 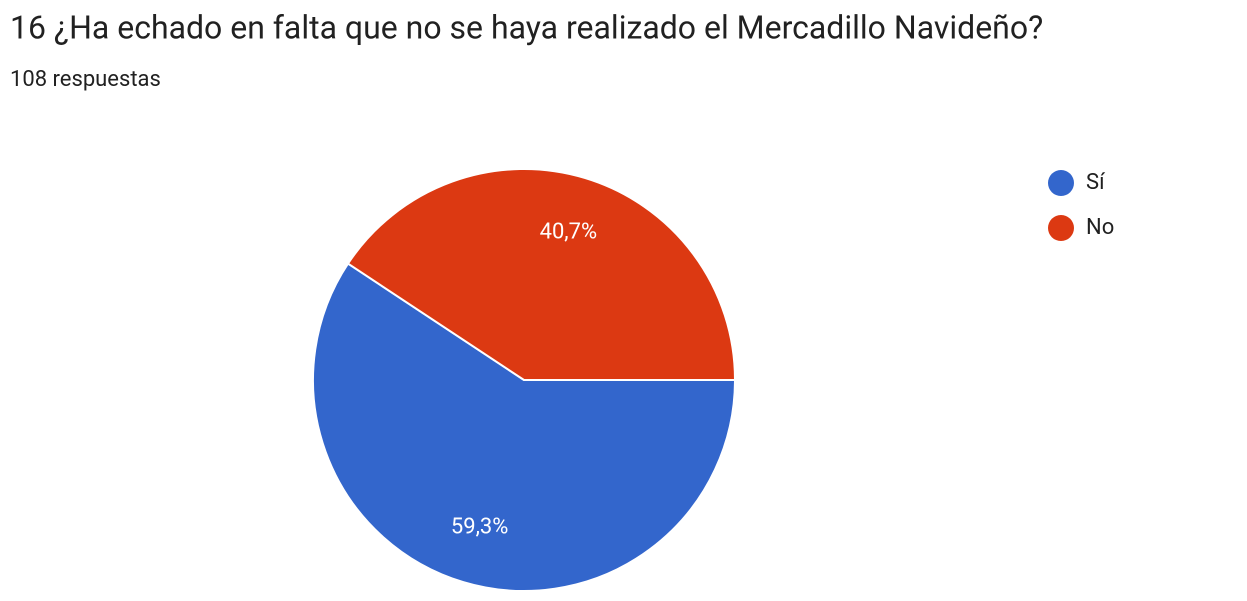 I want to click on slice-label: 59,3%, so click(x=480, y=526).